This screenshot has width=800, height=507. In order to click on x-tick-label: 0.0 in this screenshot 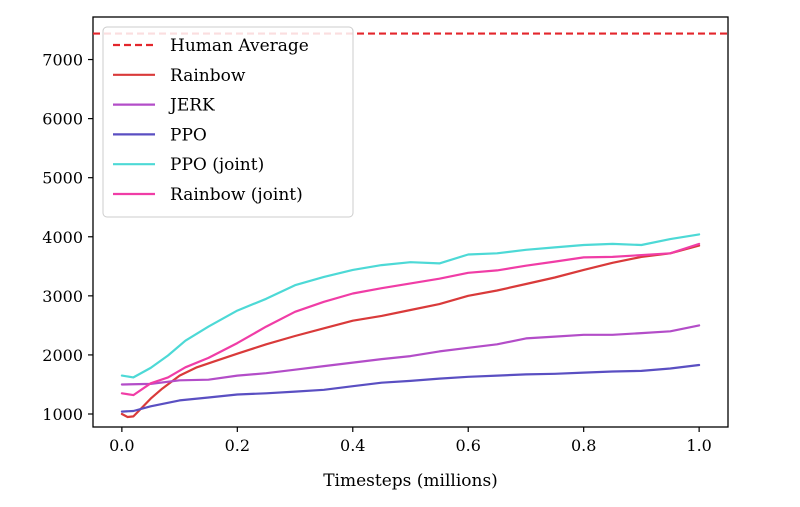, I will do `click(121, 445)`.